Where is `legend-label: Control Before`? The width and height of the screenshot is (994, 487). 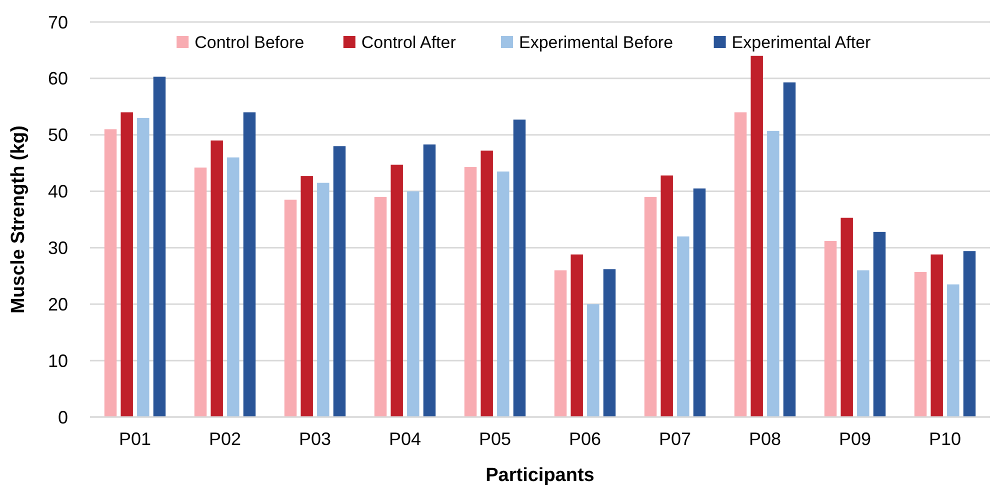
legend-label: Control Before is located at coordinates (249, 42).